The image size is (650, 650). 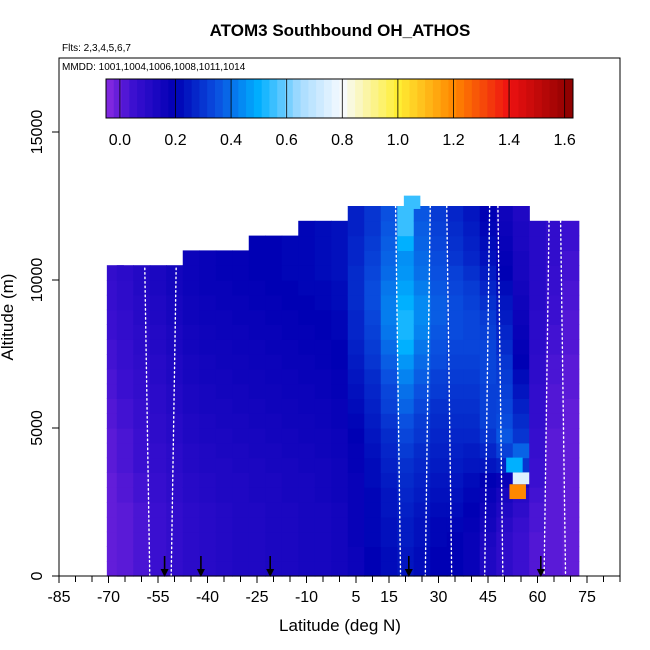 What do you see at coordinates (256, 597) in the screenshot?
I see `x-tick-label: -25` at bounding box center [256, 597].